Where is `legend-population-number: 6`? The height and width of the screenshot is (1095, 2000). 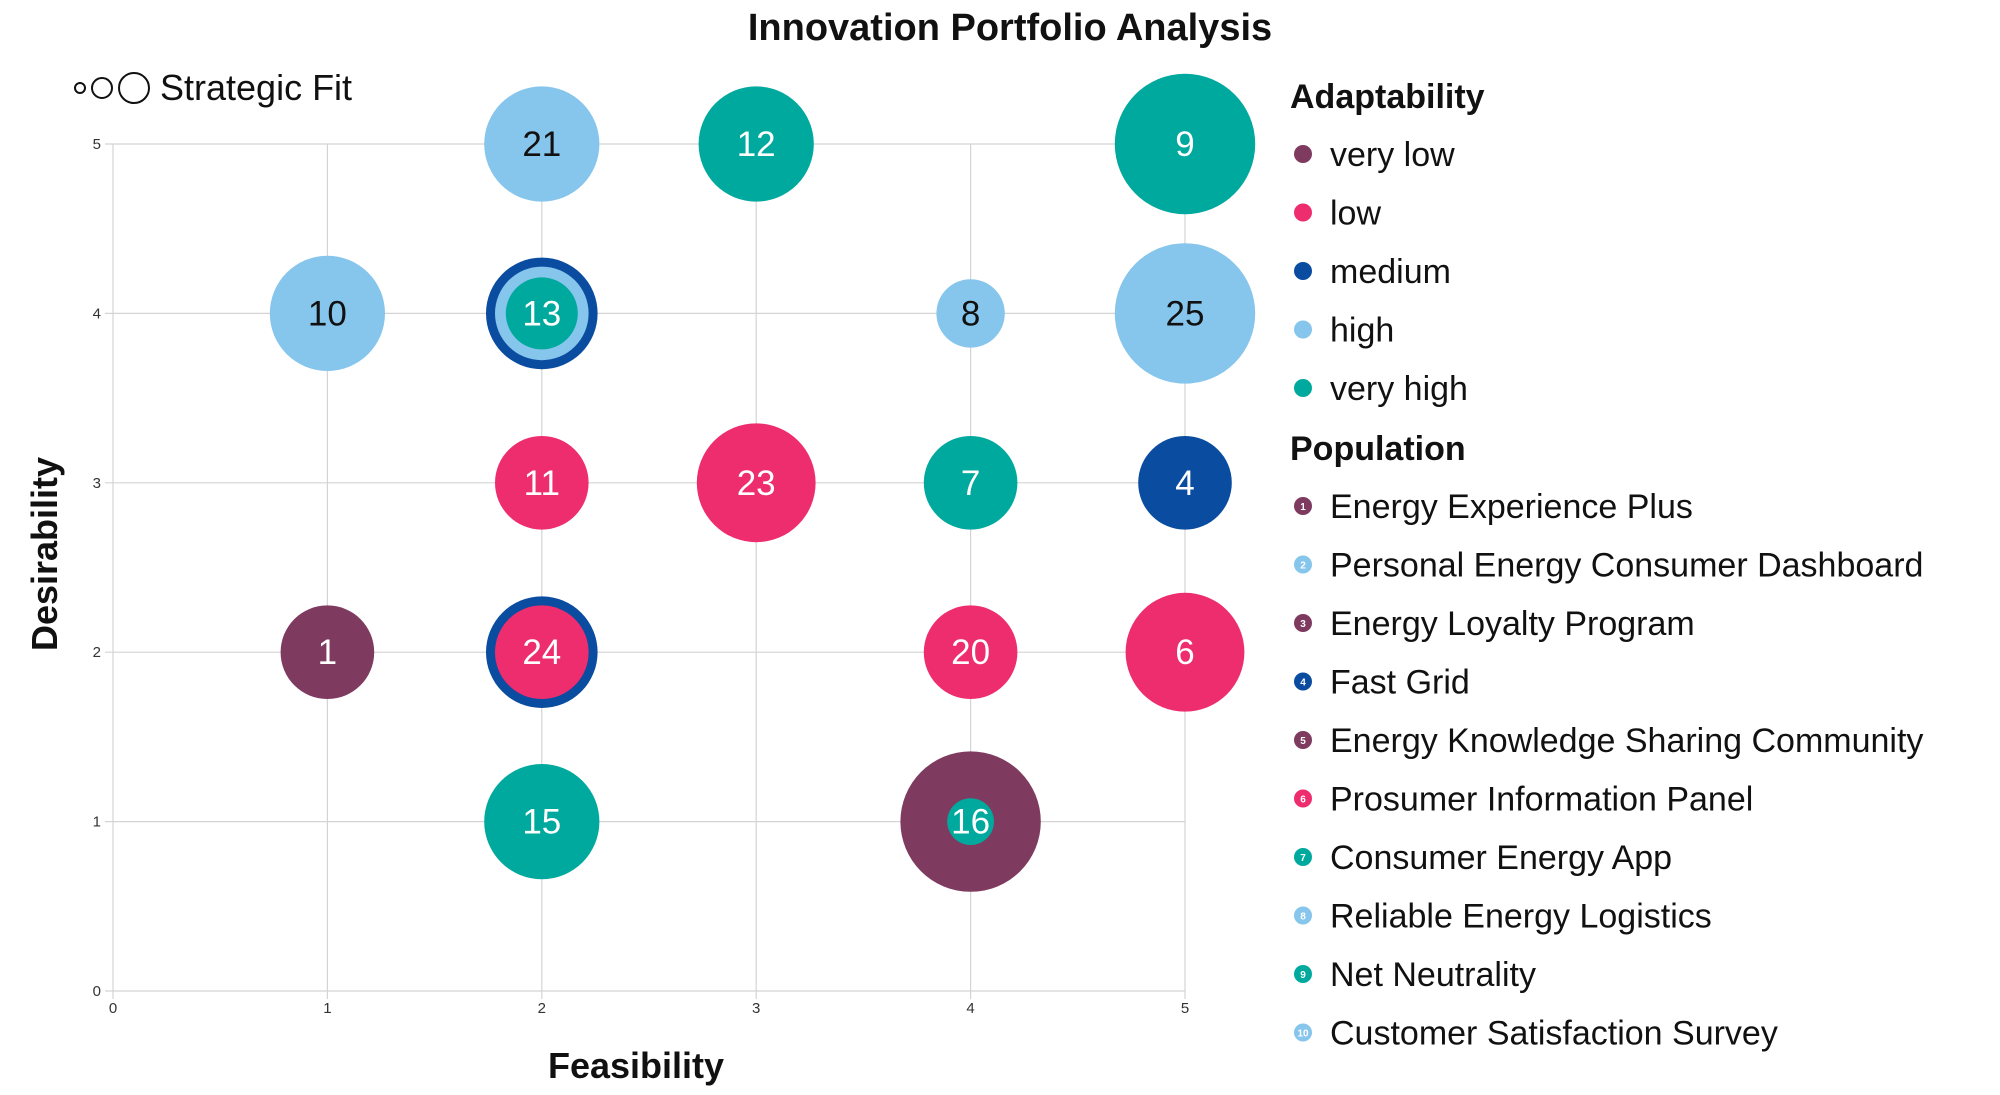
legend-population-number: 6 is located at coordinates (1303, 800).